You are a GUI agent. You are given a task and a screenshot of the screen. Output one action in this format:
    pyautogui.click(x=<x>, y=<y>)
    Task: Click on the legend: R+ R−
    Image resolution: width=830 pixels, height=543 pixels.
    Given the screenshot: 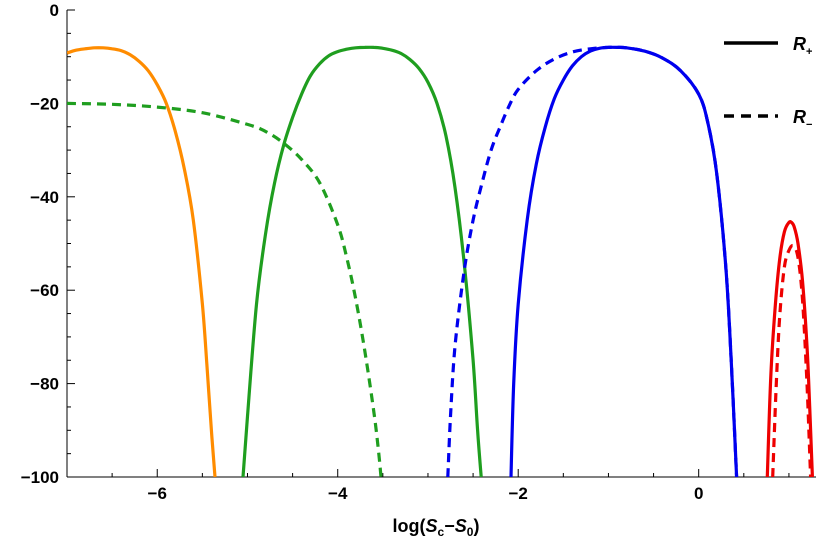 What is the action you would take?
    pyautogui.click(x=768, y=82)
    